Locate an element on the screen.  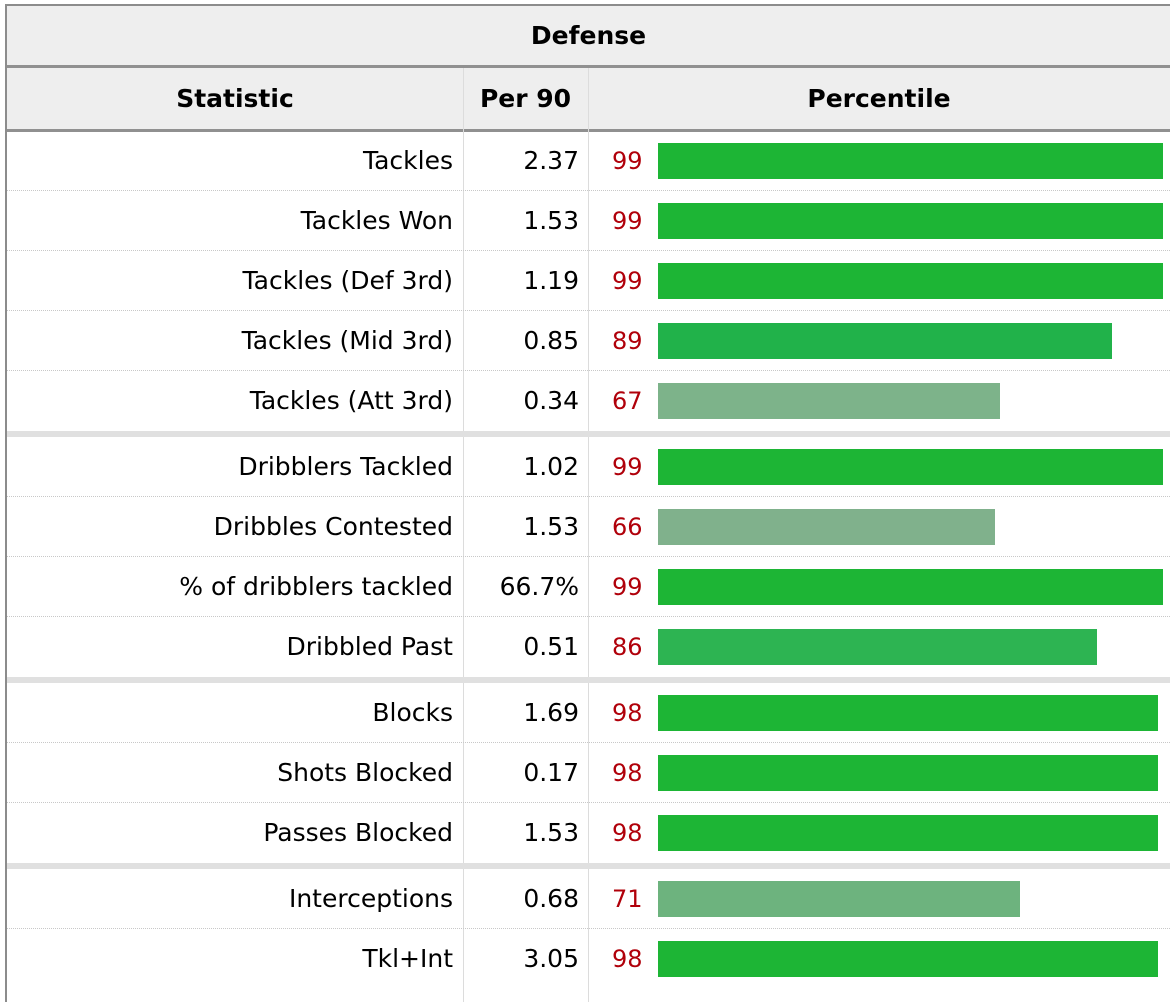
percentile-value: 66 is located at coordinates (627, 527).